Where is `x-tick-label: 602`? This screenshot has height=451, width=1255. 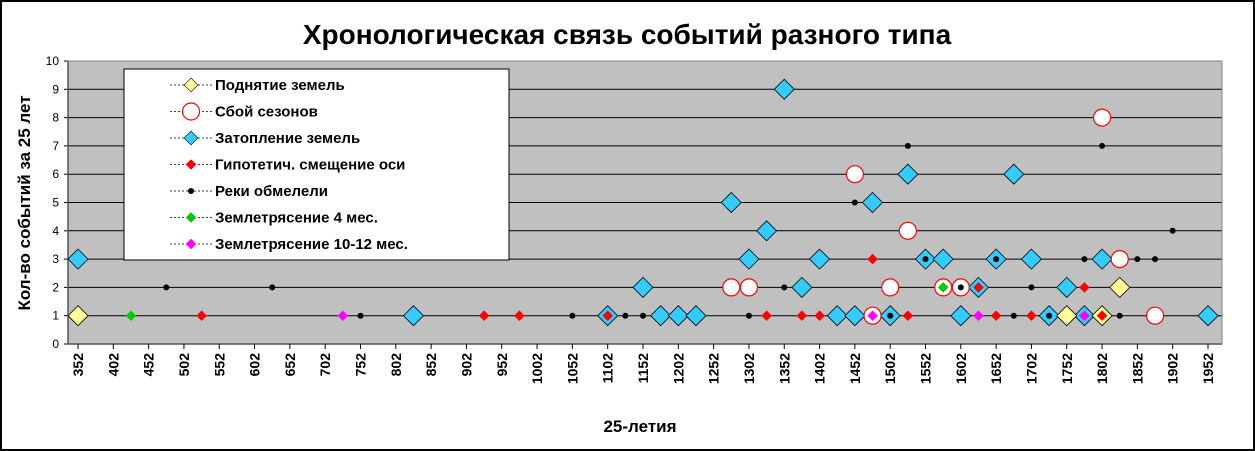
x-tick-label: 602 is located at coordinates (255, 365).